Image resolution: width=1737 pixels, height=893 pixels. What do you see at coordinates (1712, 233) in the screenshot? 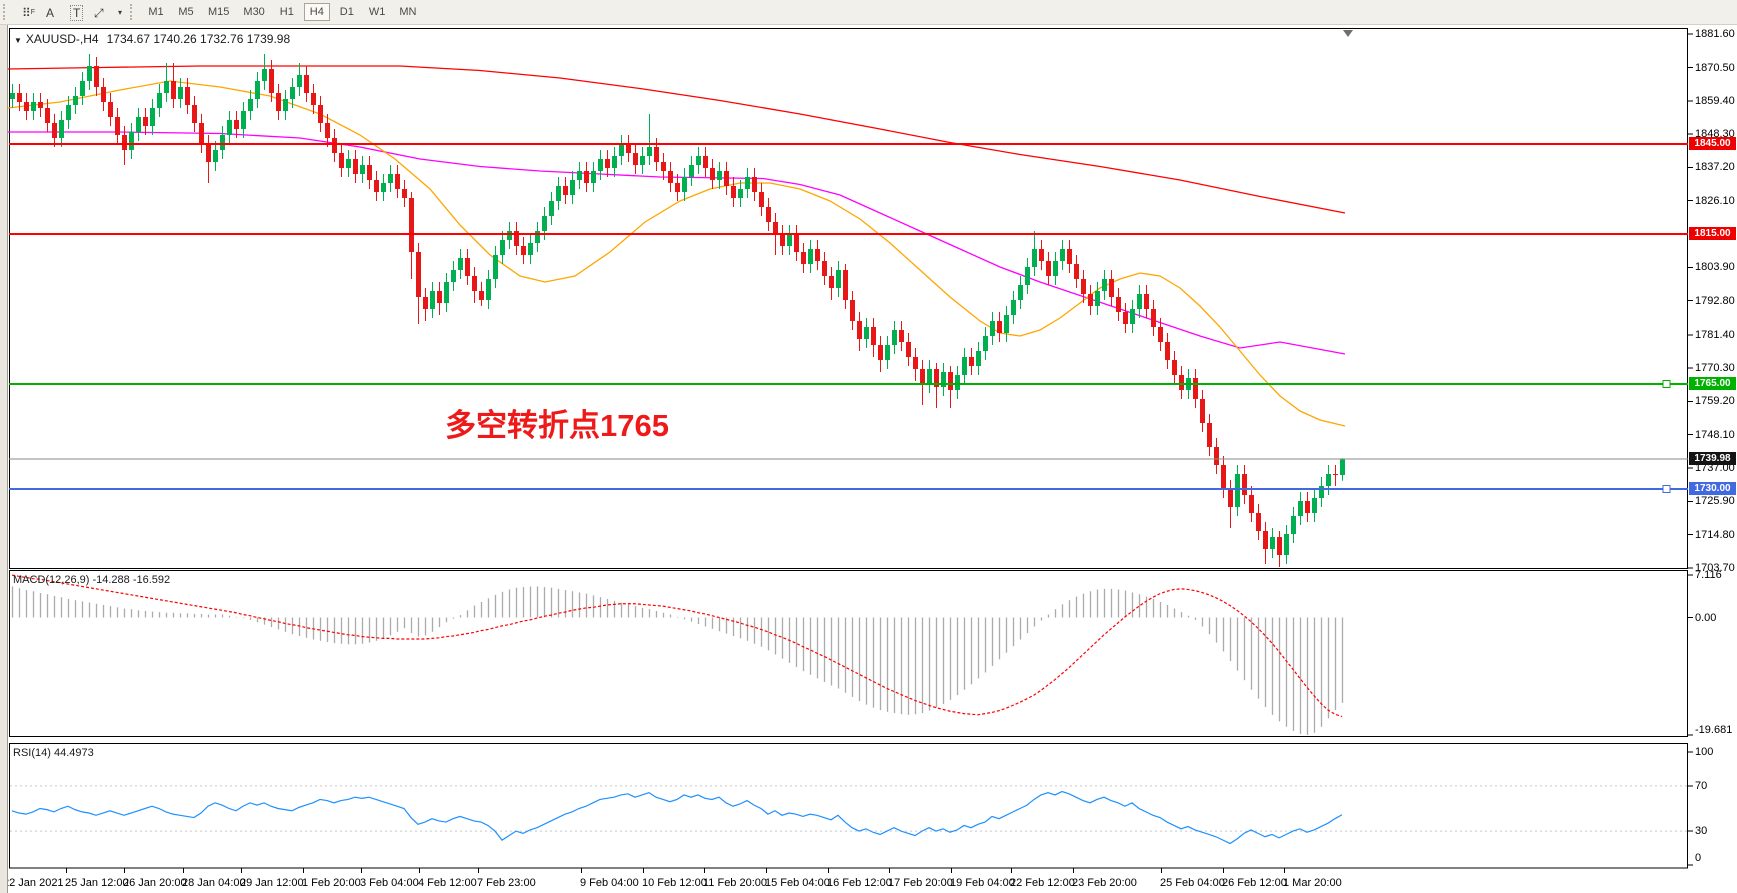
I see `price-badge-1815.00: 1815.00` at bounding box center [1712, 233].